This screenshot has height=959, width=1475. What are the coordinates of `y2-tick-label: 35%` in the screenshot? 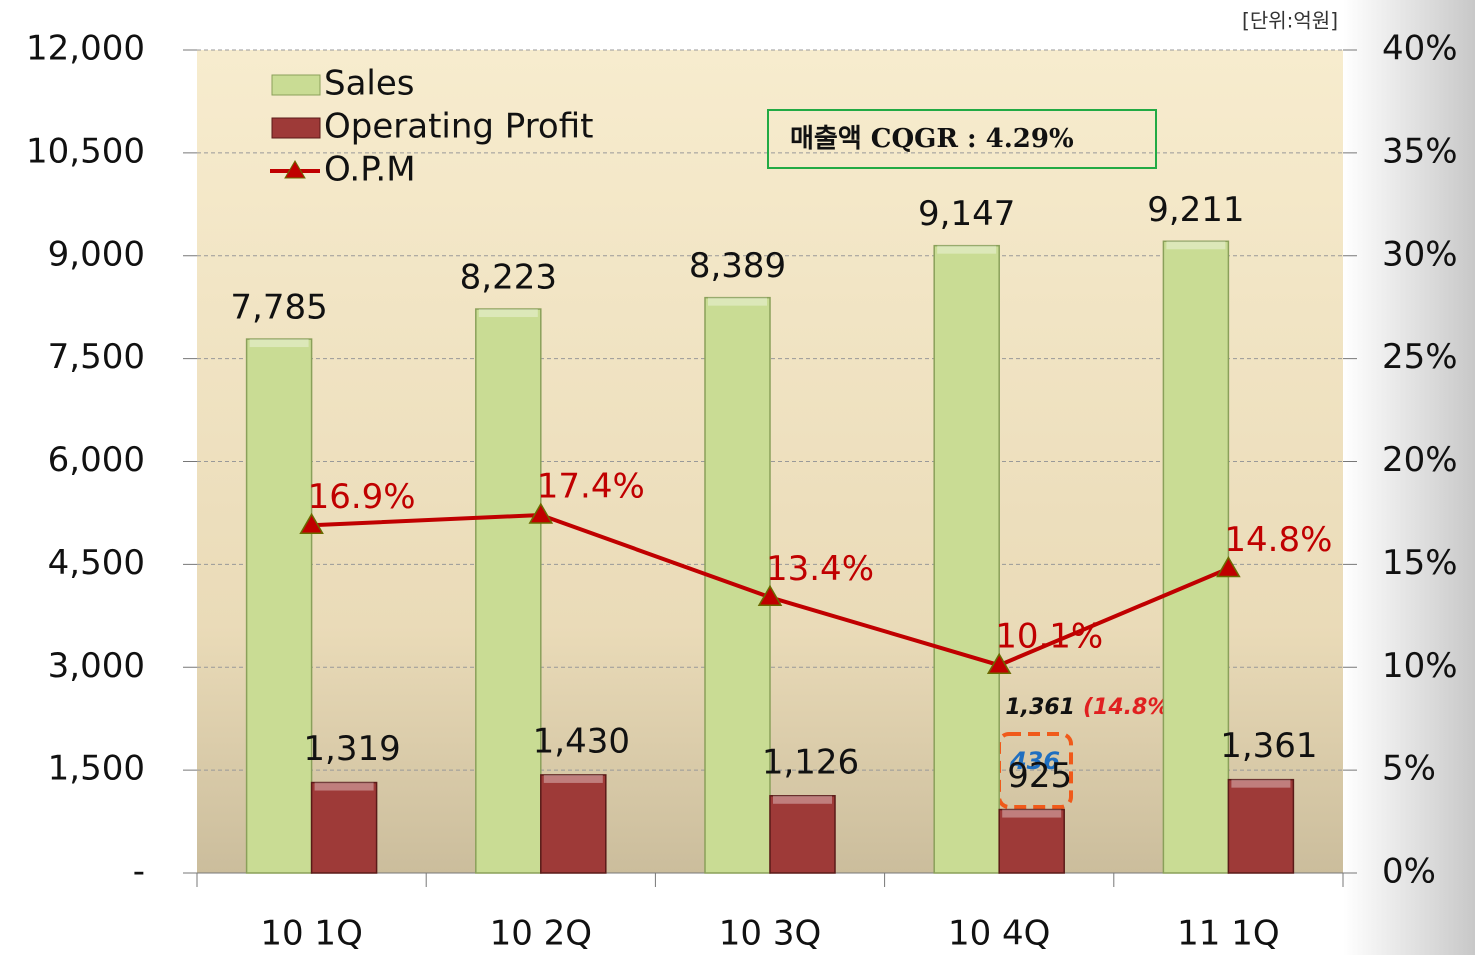 It's located at (1420, 151).